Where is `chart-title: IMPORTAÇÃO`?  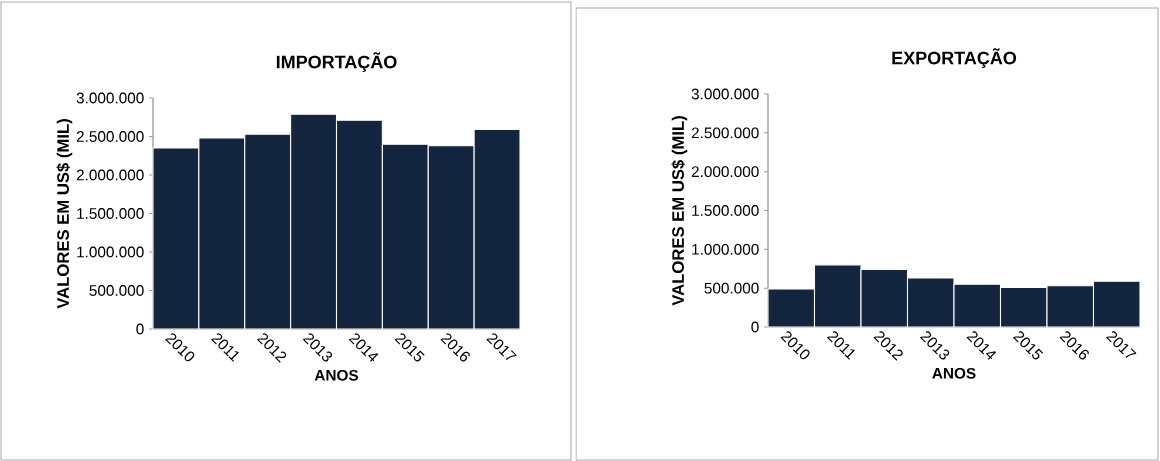 chart-title: IMPORTAÇÃO is located at coordinates (336, 62).